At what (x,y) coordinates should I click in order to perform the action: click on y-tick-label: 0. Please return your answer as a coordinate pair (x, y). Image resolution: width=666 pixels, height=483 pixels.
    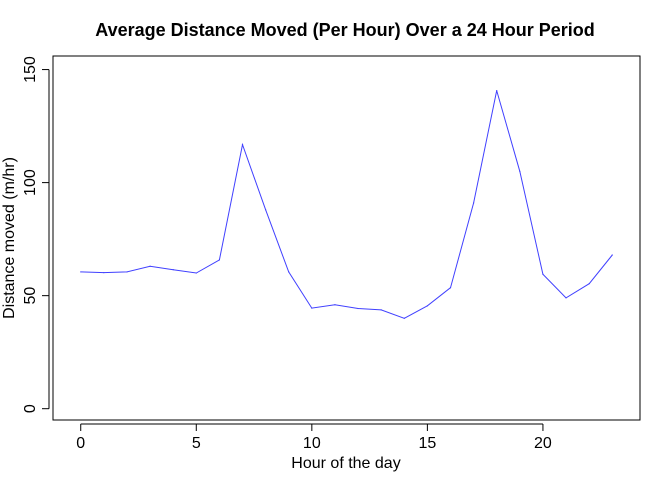
    Looking at the image, I should click on (30, 408).